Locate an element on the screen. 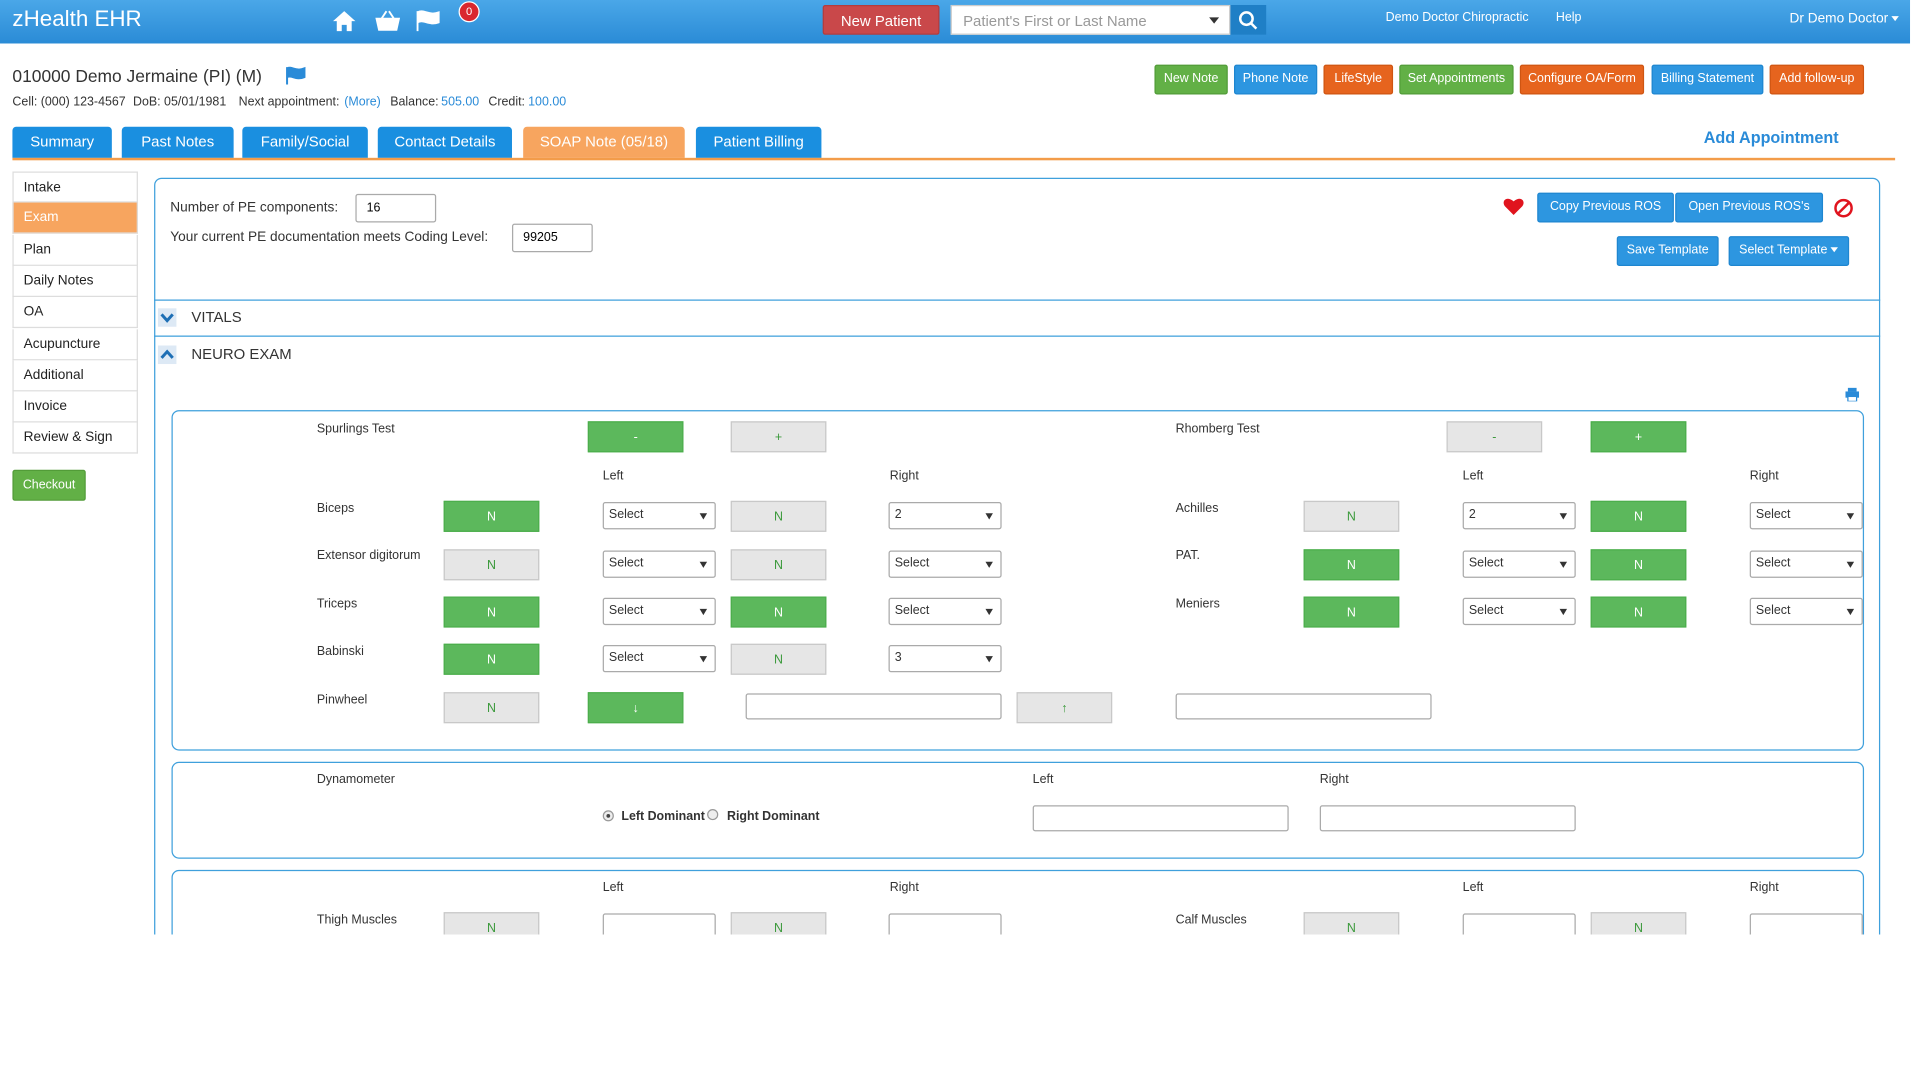 This screenshot has height=1080, width=1920. tab: Contact Details is located at coordinates (444, 142).